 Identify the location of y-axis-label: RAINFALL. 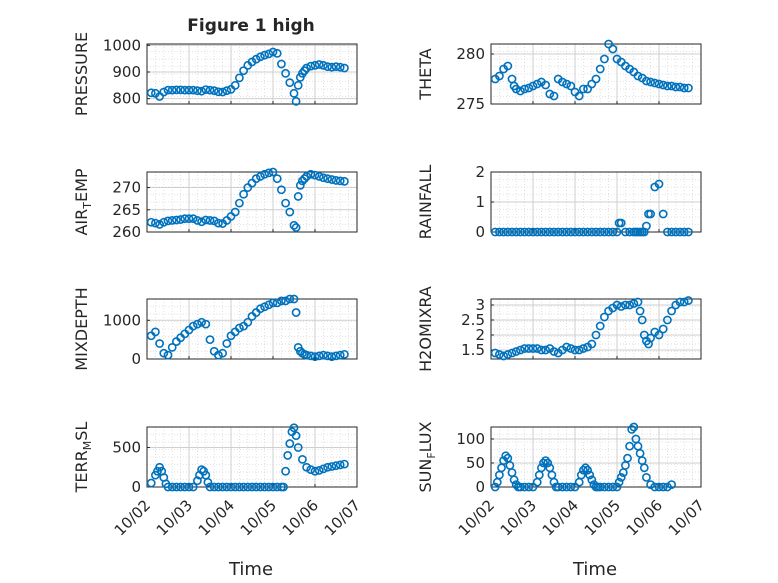
(425, 202).